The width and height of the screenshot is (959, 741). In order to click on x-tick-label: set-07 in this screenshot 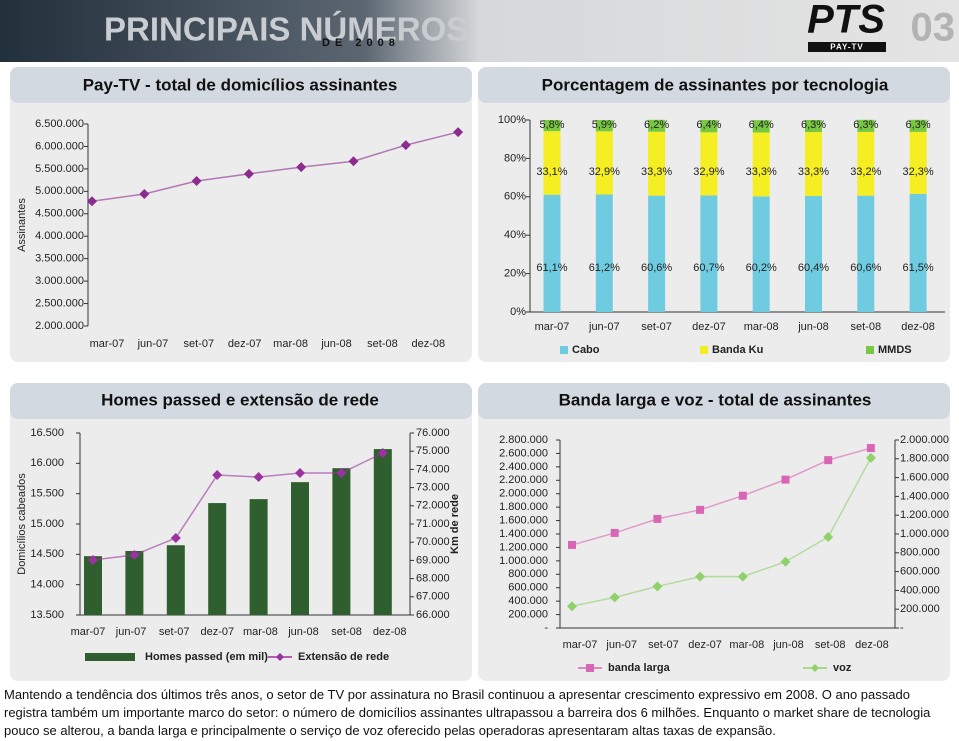, I will do `click(174, 632)`.